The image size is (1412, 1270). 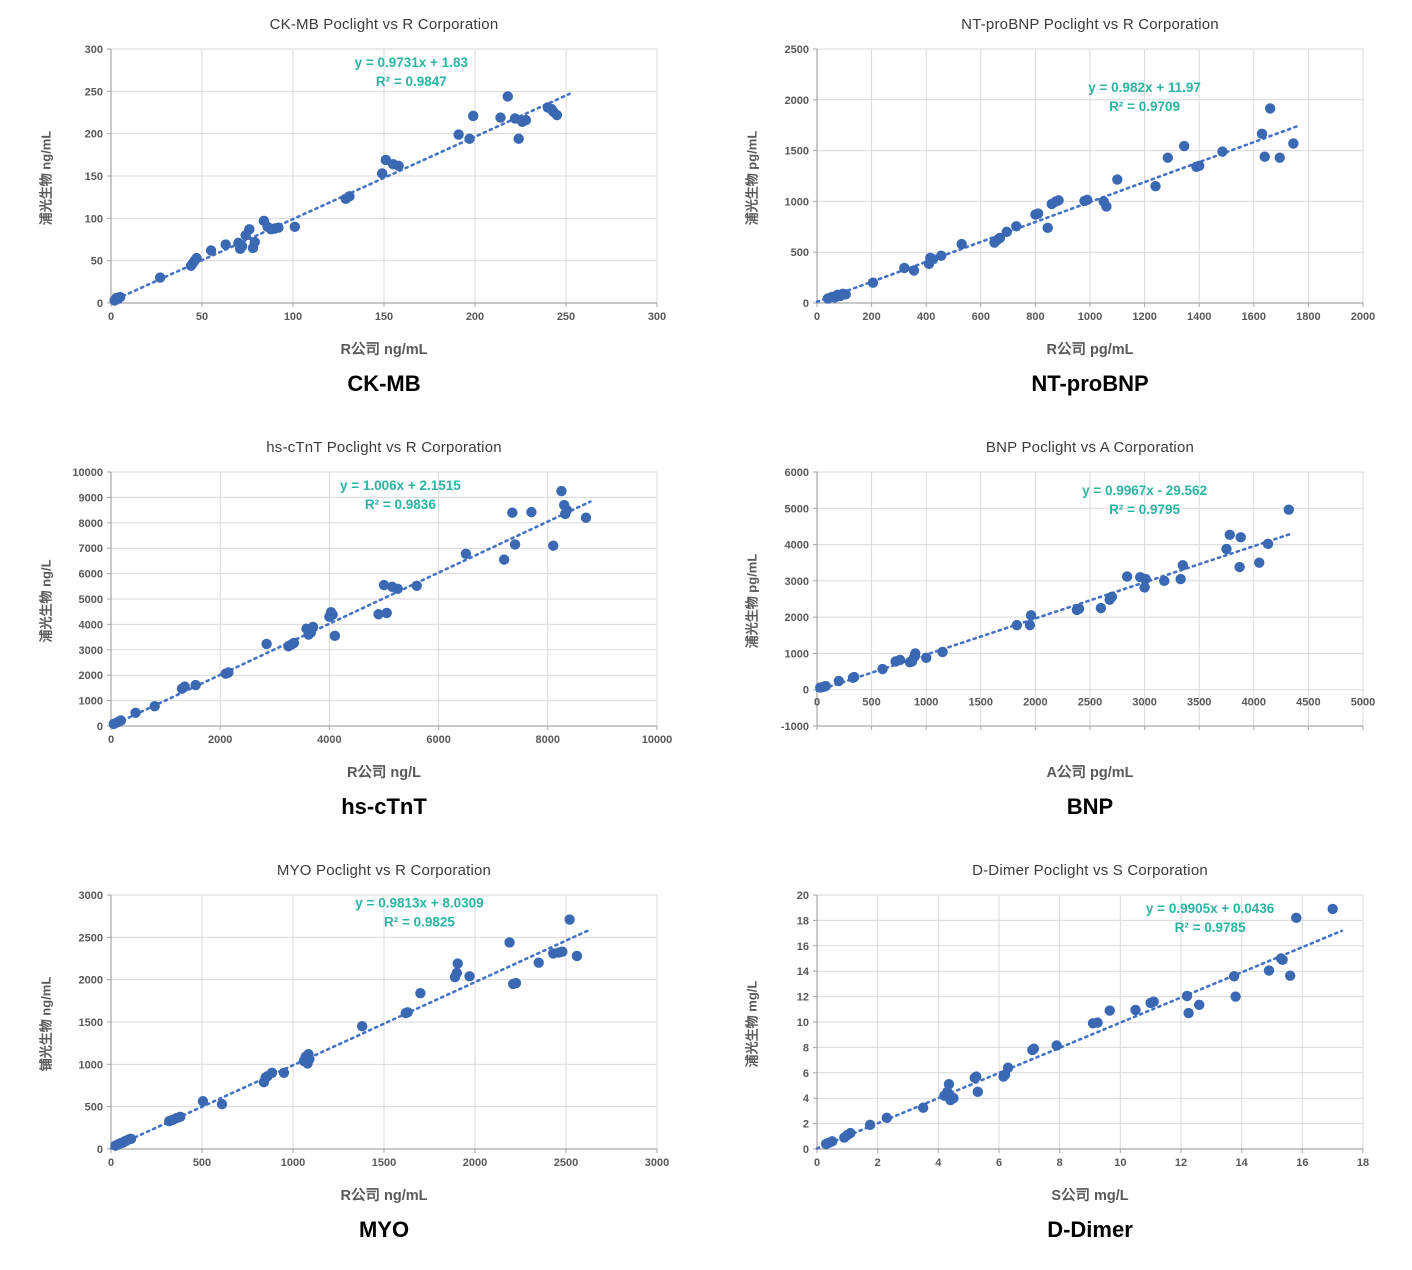 I want to click on x-tick-label: 1500, so click(x=384, y=1163).